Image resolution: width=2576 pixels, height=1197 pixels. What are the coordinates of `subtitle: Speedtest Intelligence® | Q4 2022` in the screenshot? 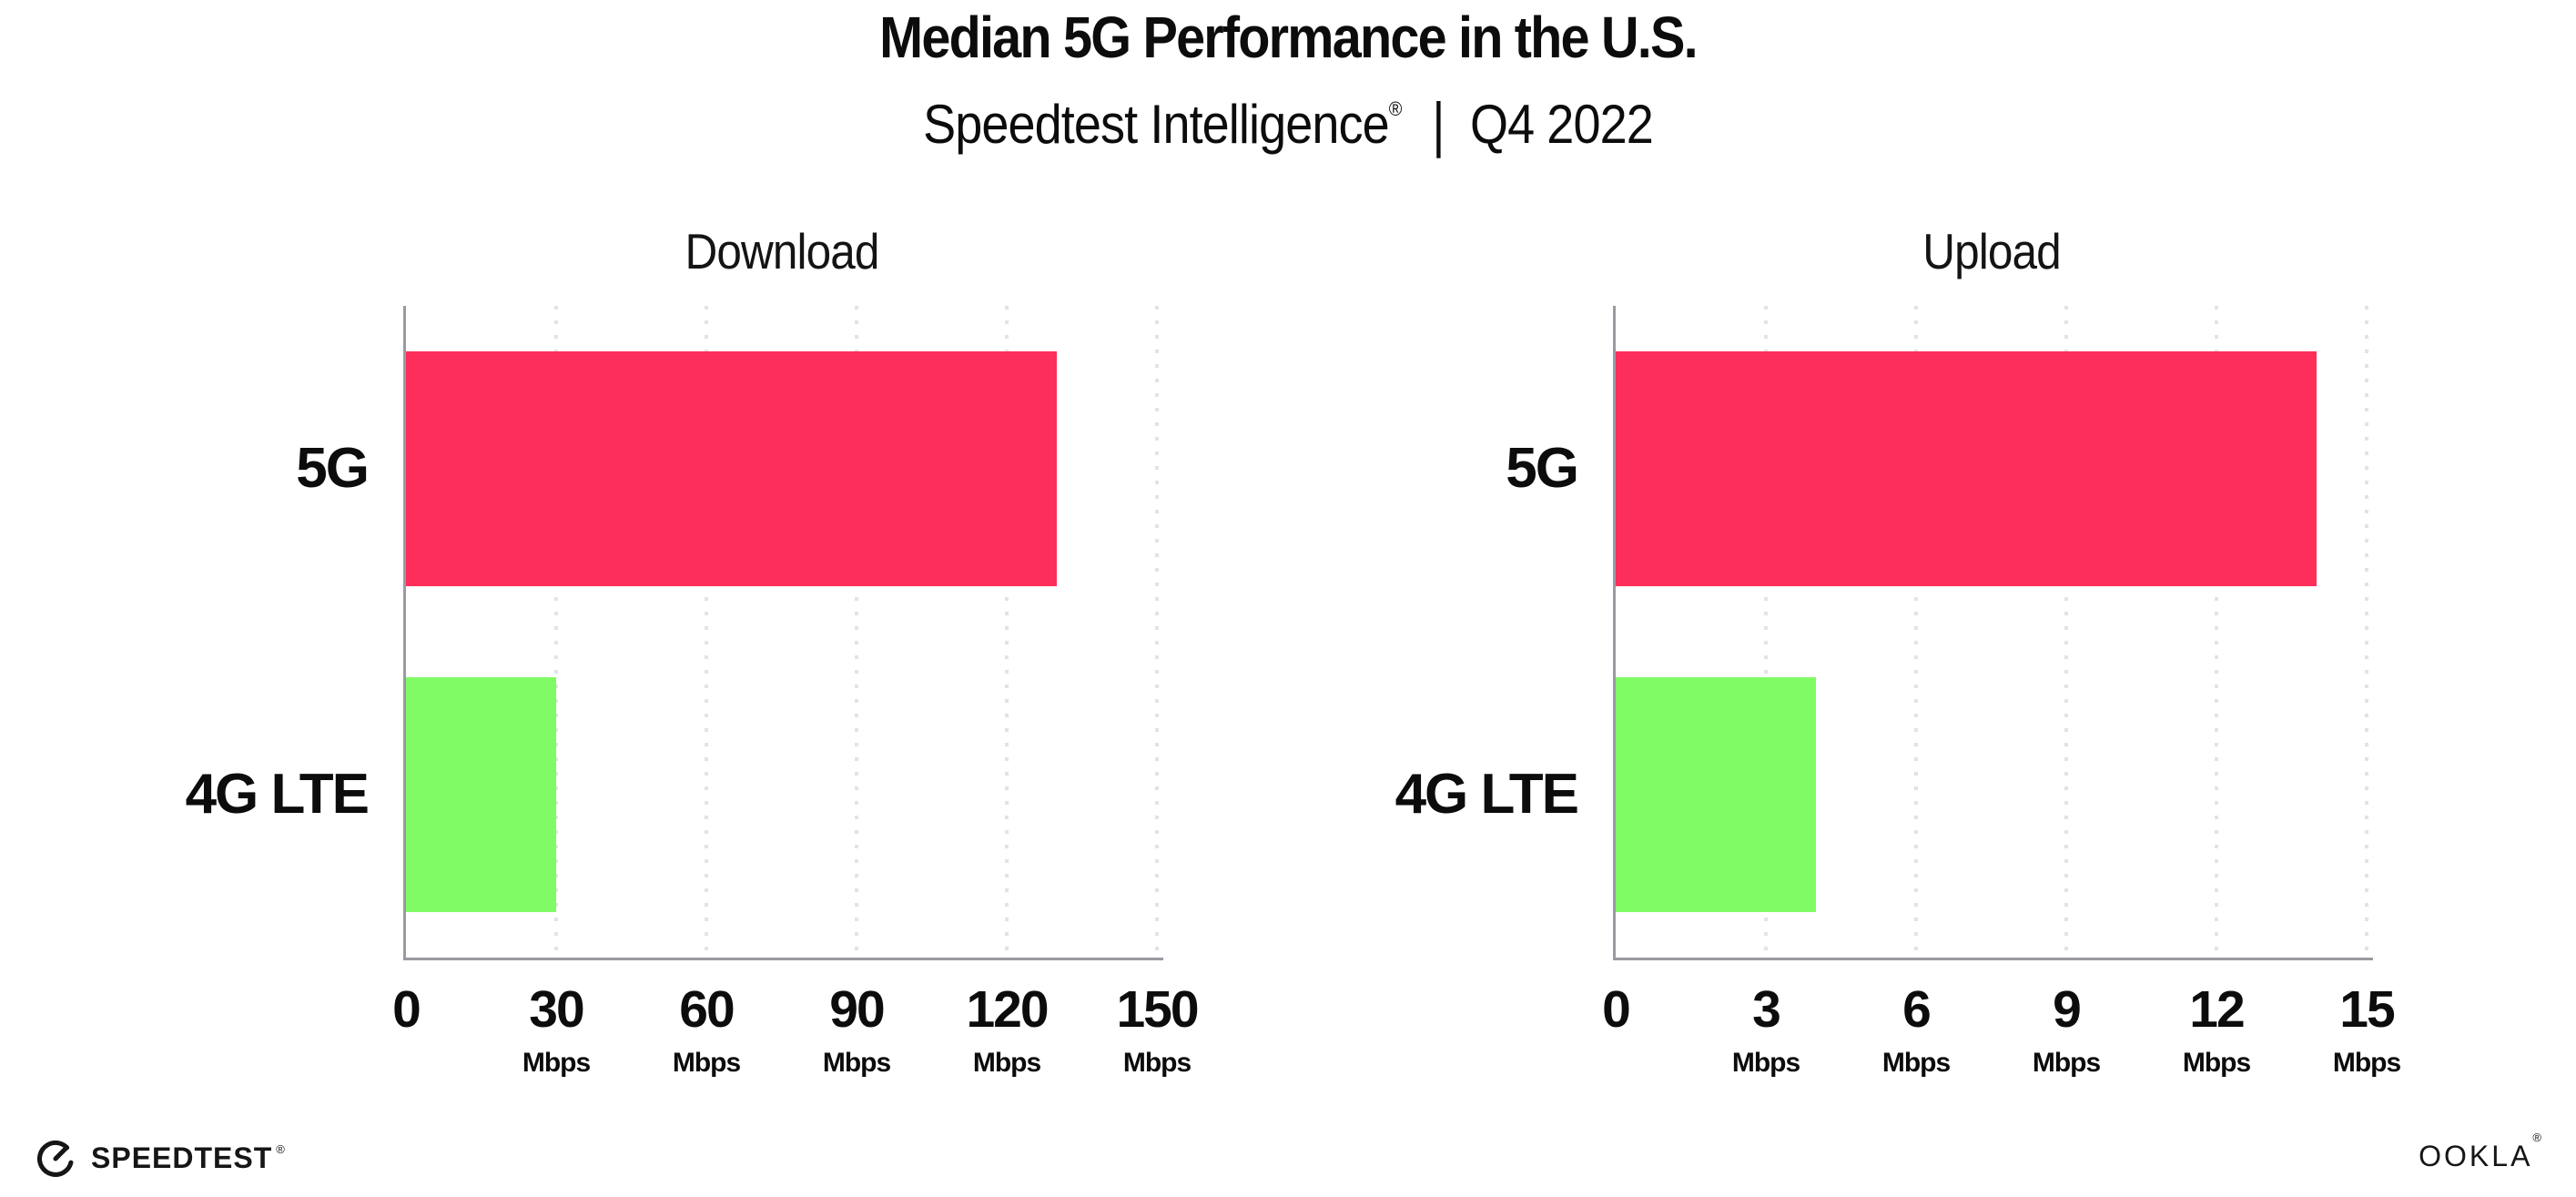 It's located at (1288, 124).